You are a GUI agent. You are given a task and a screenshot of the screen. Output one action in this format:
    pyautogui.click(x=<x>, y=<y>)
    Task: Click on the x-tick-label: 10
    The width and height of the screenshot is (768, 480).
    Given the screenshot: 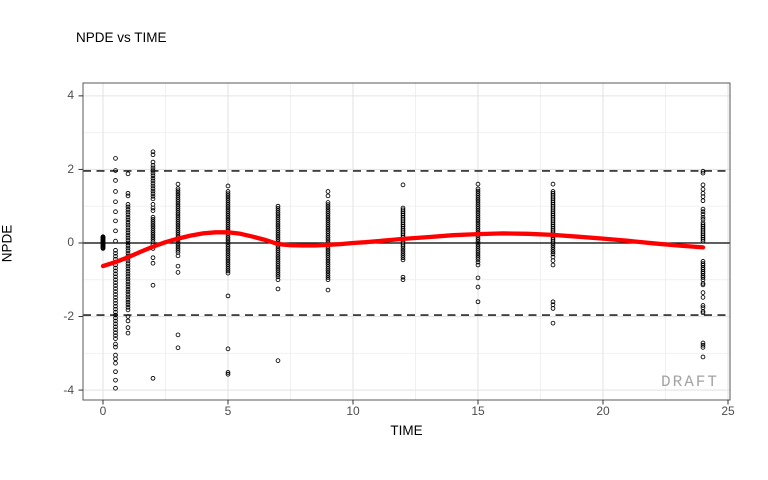 What is the action you would take?
    pyautogui.click(x=353, y=411)
    